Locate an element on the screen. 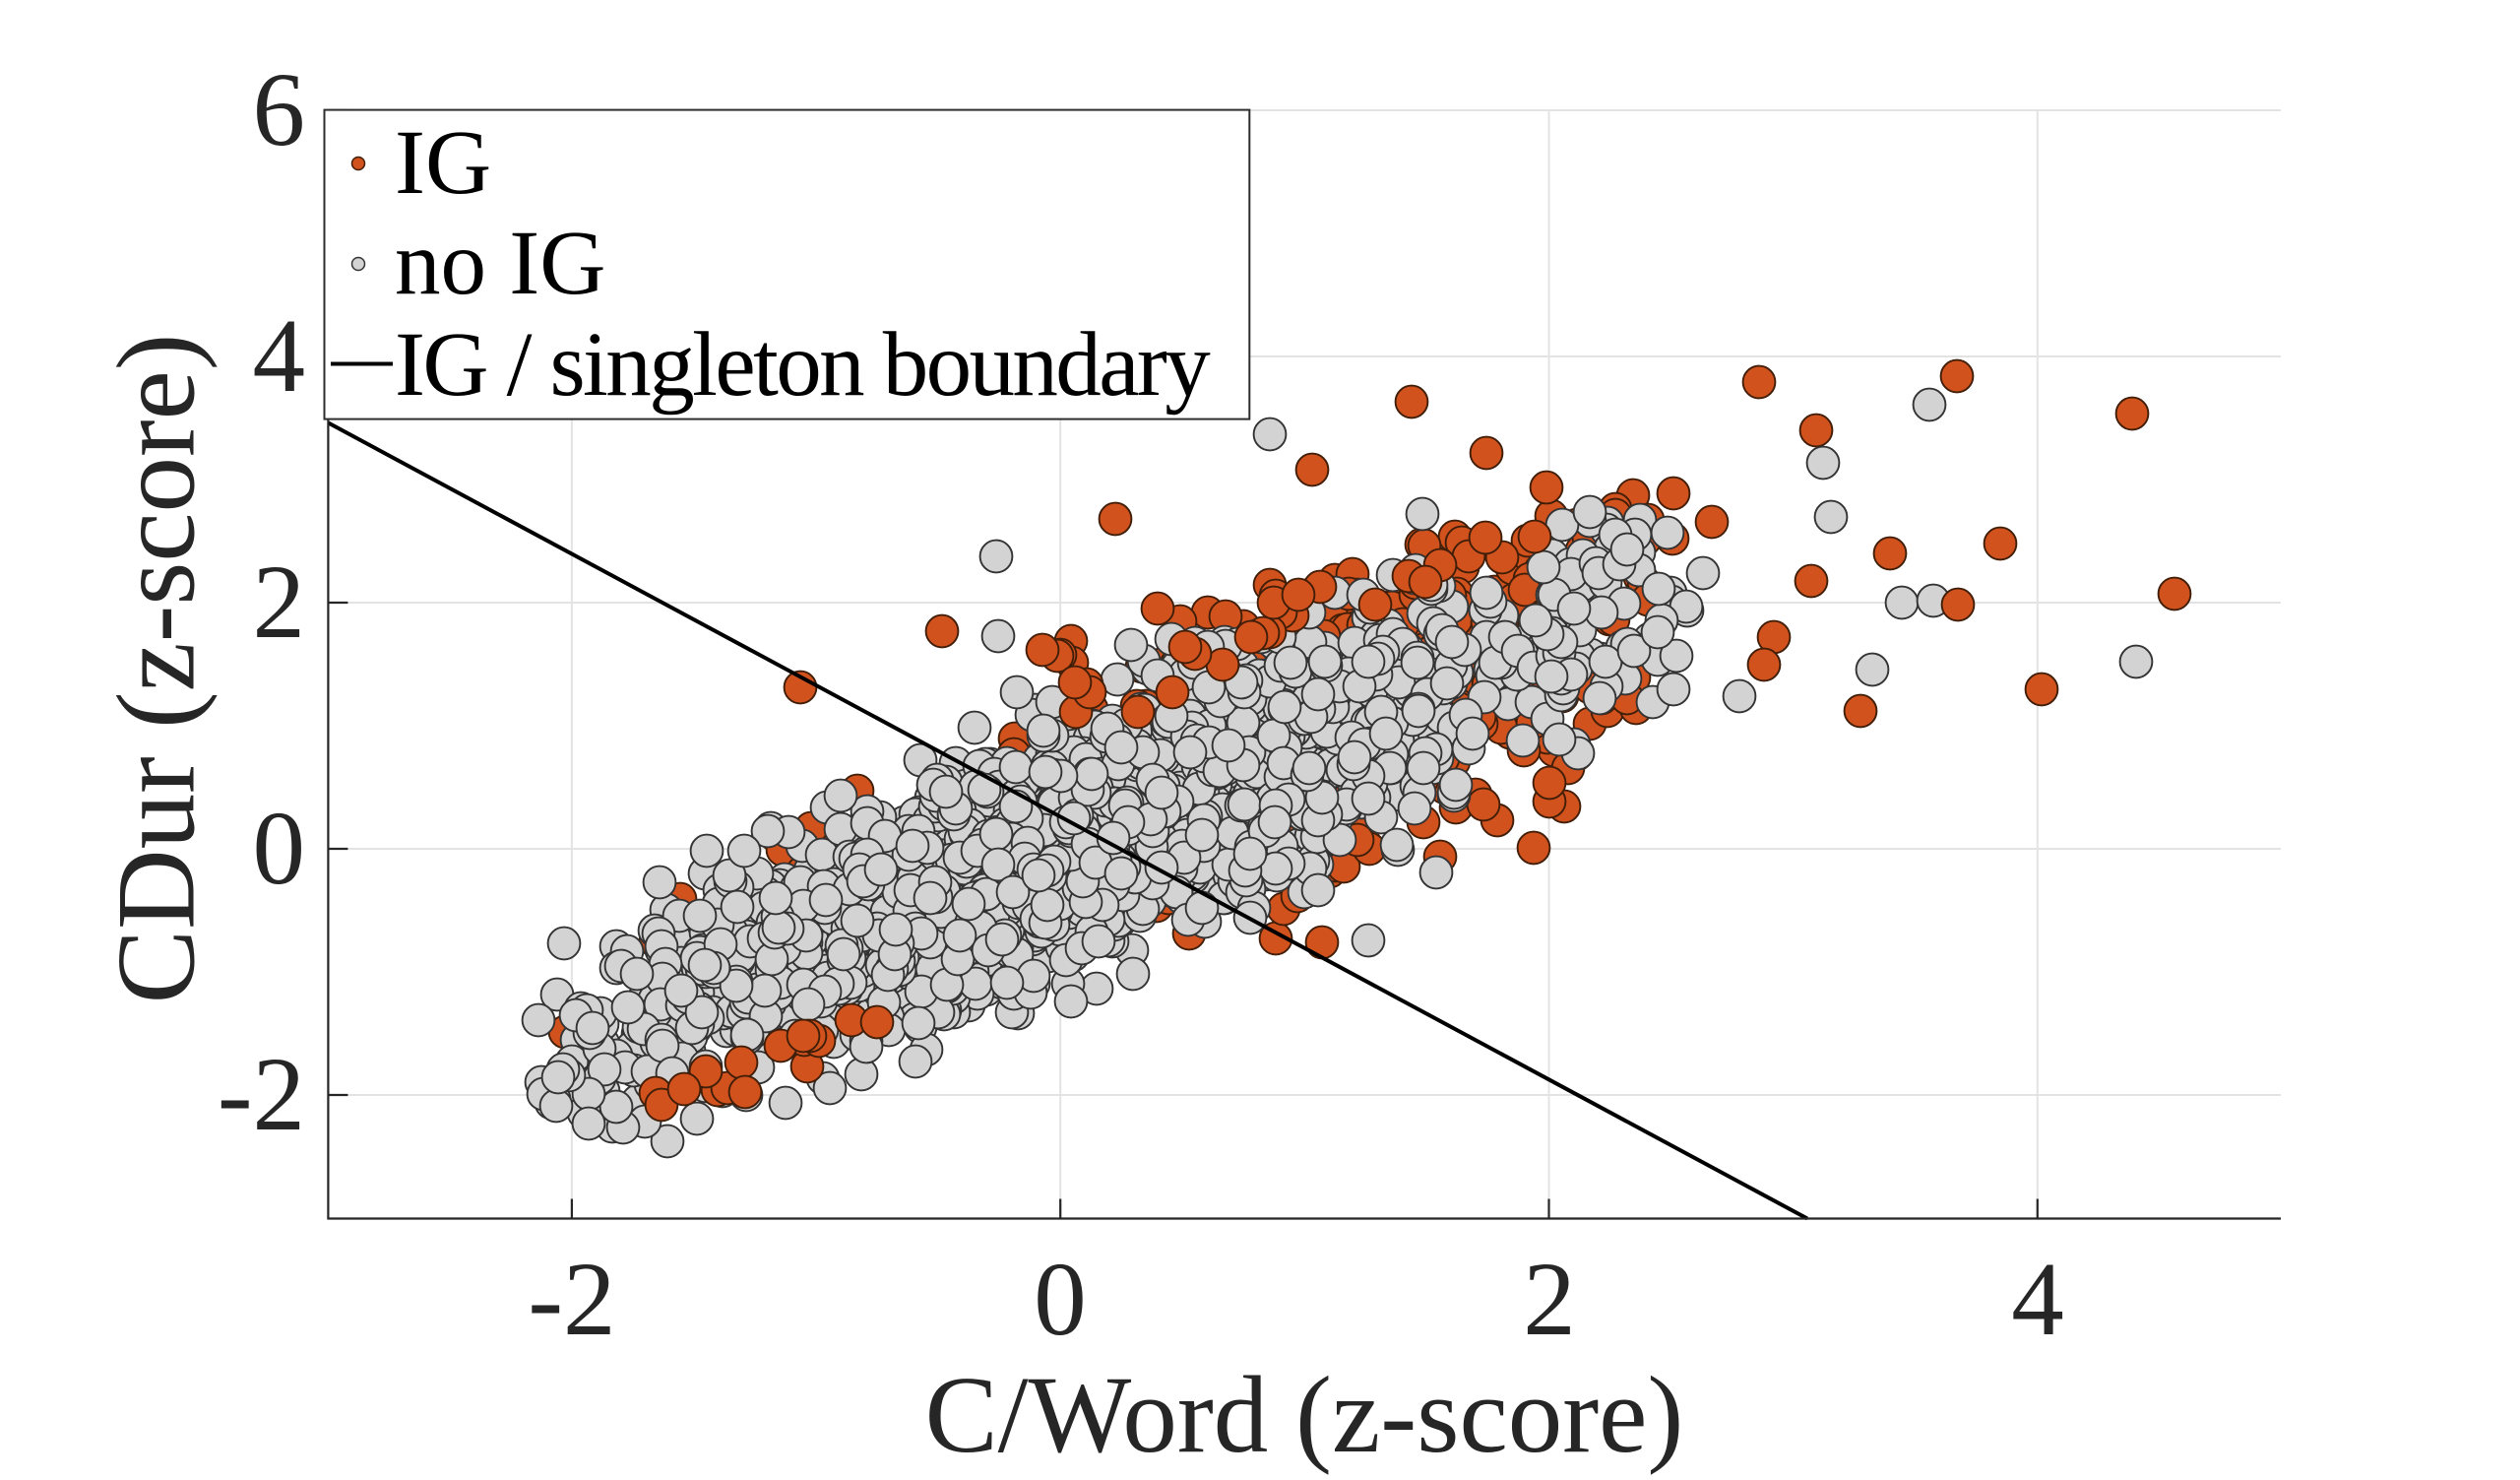  svg-text: 6 is located at coordinates (279, 110).